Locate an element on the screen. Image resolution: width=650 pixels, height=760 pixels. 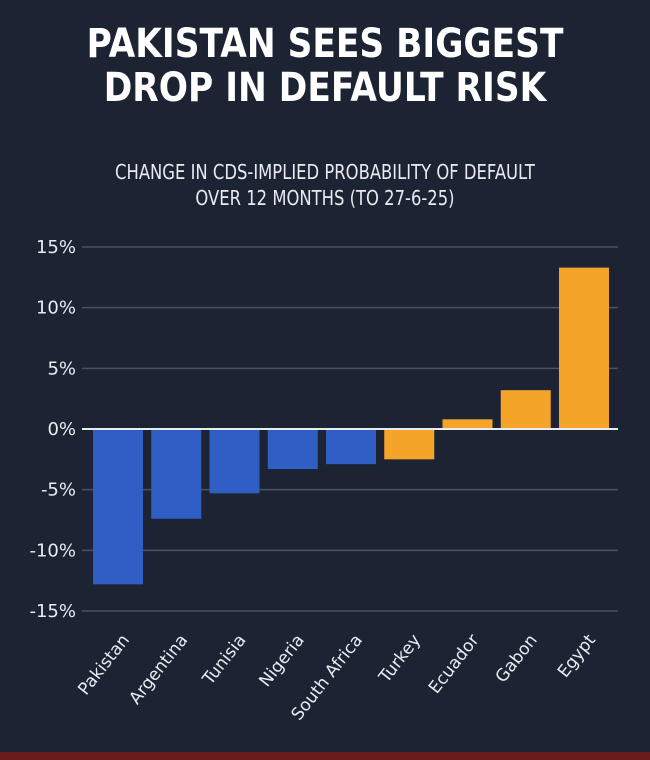
x-category-label: Nigeria is located at coordinates (281, 661).